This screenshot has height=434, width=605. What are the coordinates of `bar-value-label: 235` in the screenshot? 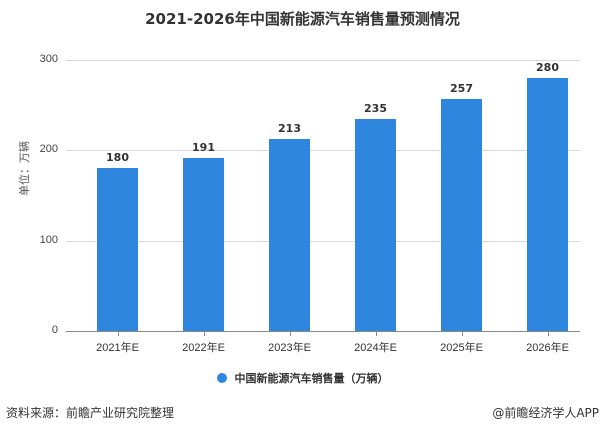 It's located at (375, 108).